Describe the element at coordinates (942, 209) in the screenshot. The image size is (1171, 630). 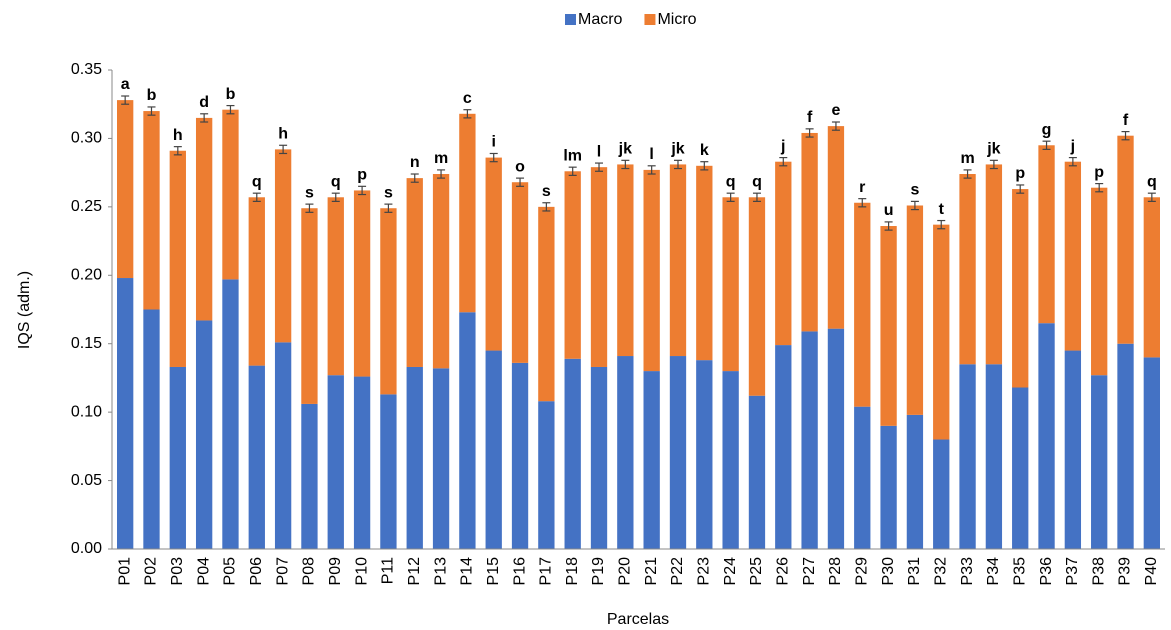
I see `annotation: t` at that location.